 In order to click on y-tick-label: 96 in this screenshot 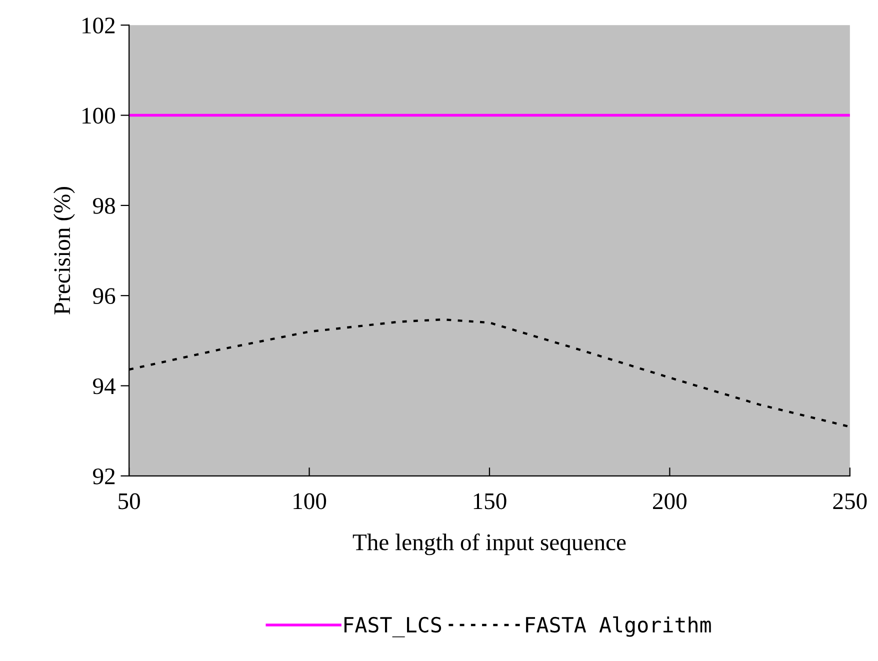, I will do `click(104, 296)`.